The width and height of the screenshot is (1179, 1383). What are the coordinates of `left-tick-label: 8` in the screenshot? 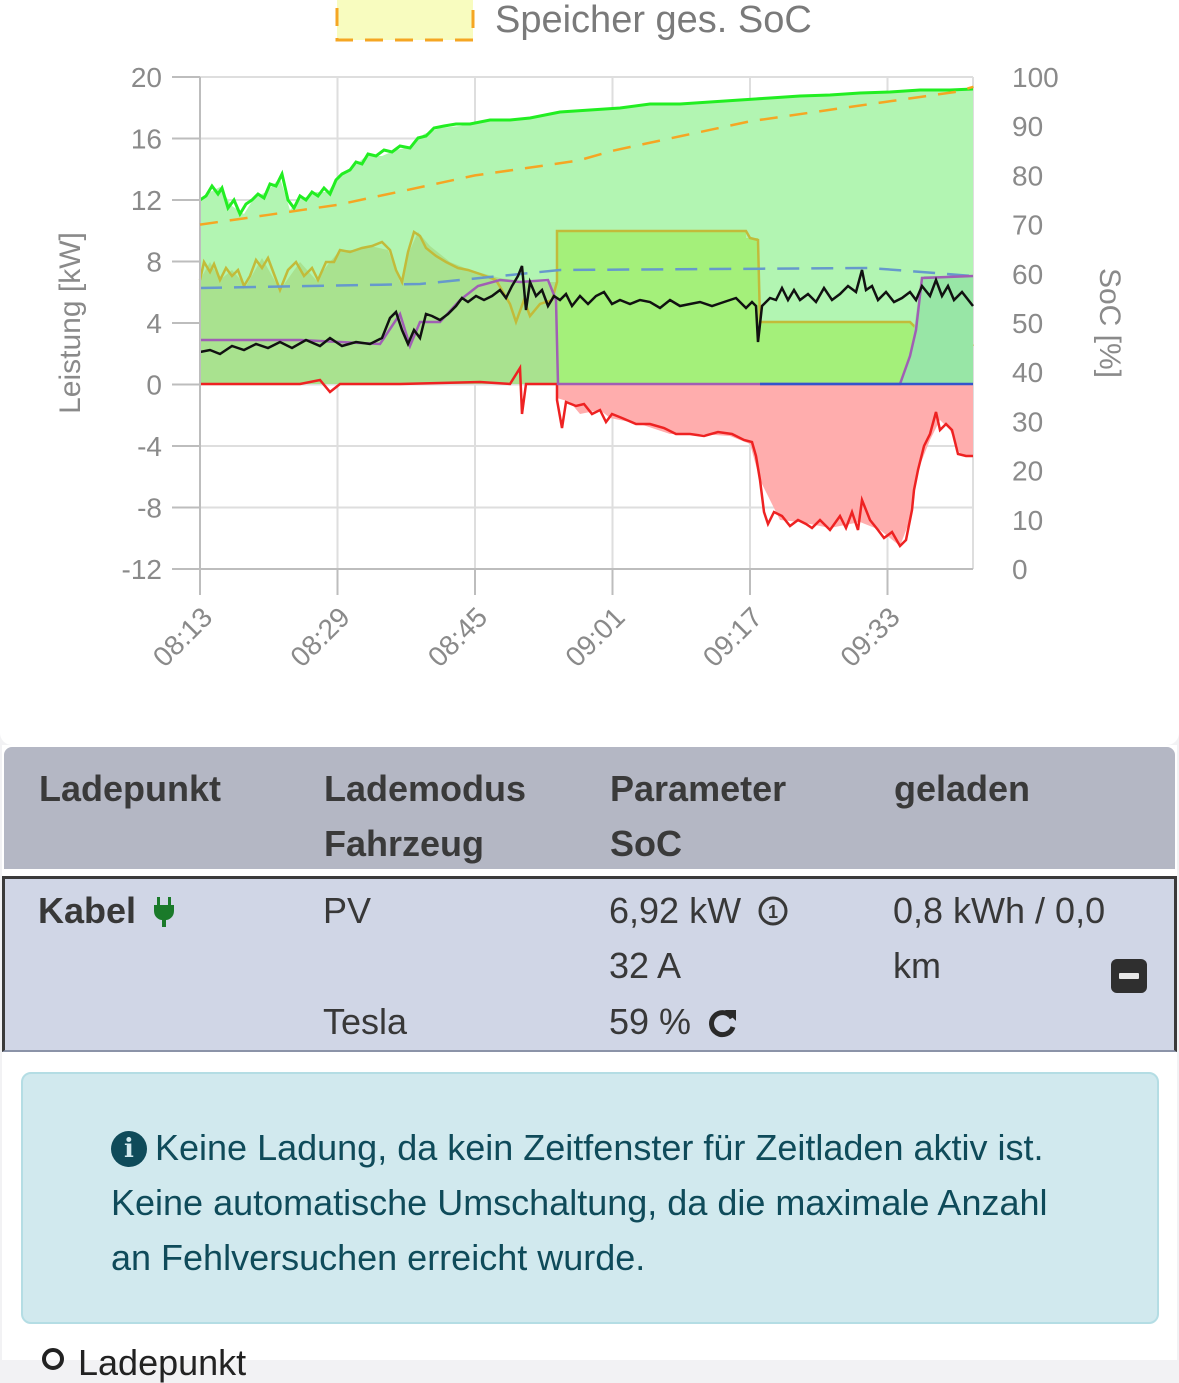 It's located at (154, 262).